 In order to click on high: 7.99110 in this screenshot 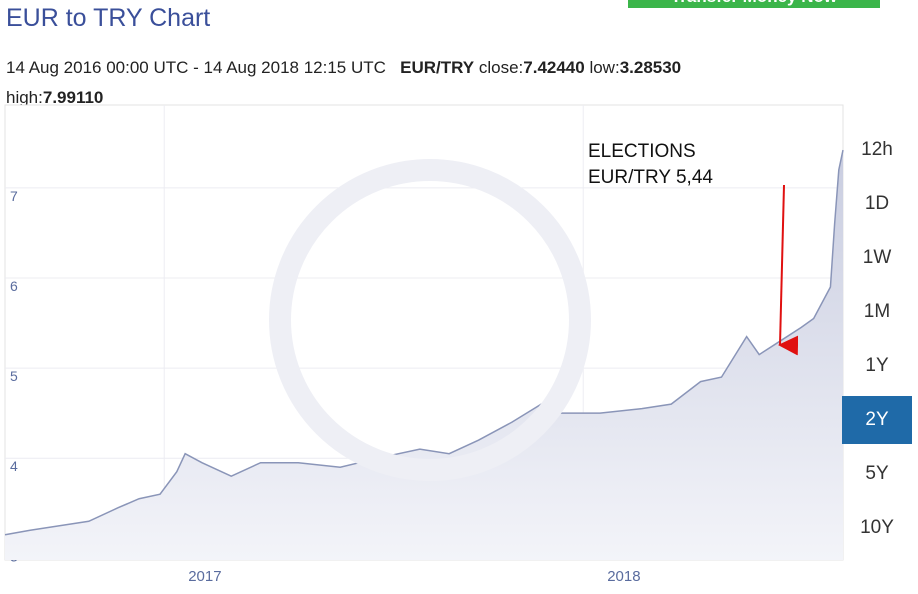, I will do `click(73, 97)`.